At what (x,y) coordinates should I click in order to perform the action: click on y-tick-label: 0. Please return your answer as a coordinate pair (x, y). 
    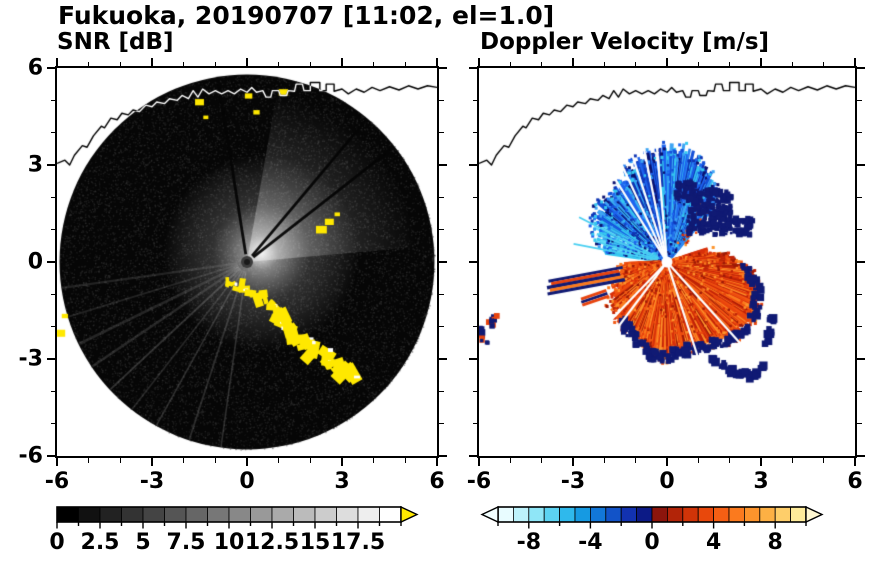
    Looking at the image, I should click on (35, 262).